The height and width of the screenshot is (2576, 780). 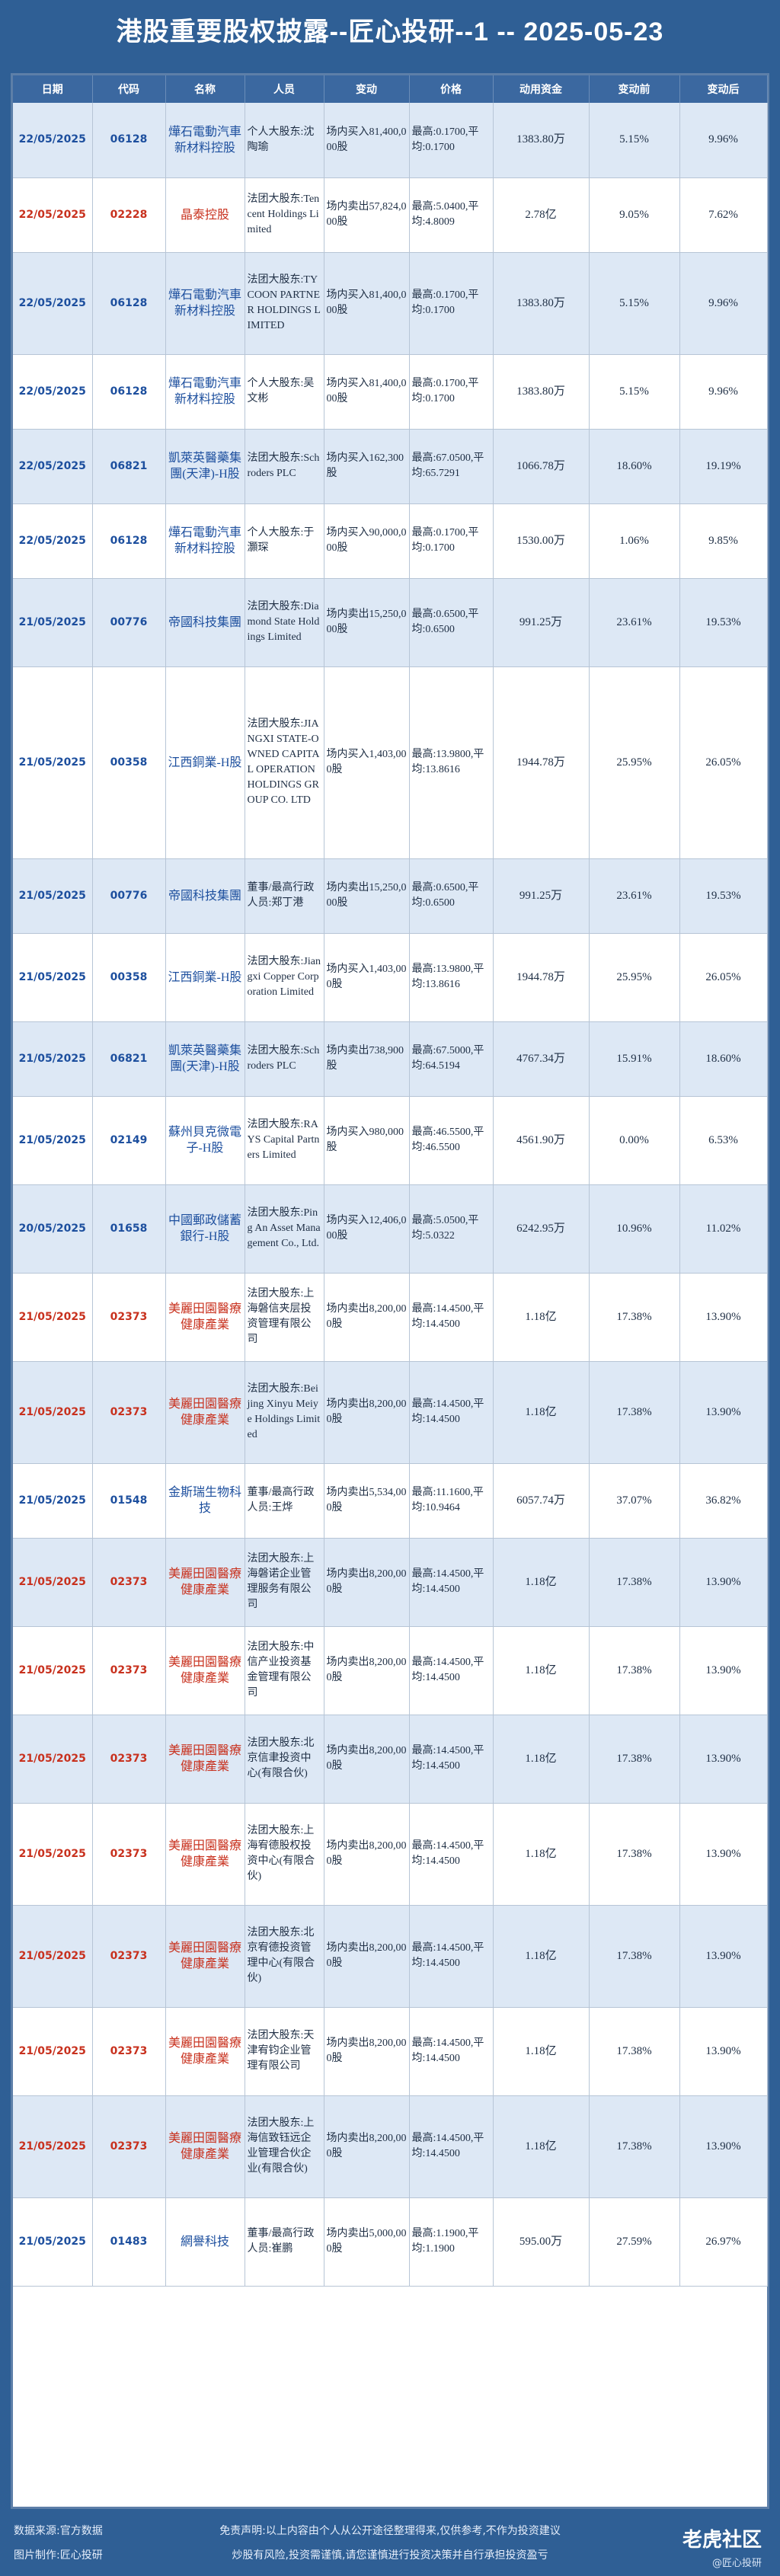 What do you see at coordinates (205, 763) in the screenshot?
I see `cell-name: 江西銅業-H股` at bounding box center [205, 763].